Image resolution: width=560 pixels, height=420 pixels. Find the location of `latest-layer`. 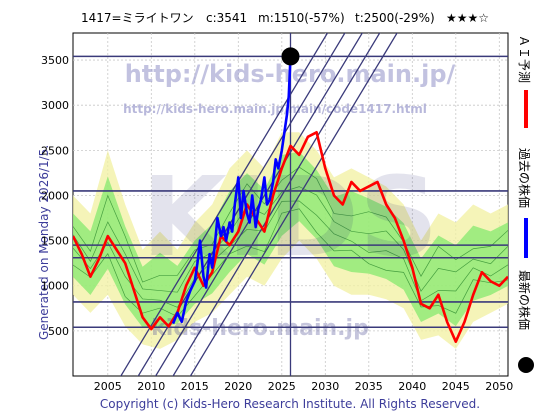

latest-layer is located at coordinates (290, 56).